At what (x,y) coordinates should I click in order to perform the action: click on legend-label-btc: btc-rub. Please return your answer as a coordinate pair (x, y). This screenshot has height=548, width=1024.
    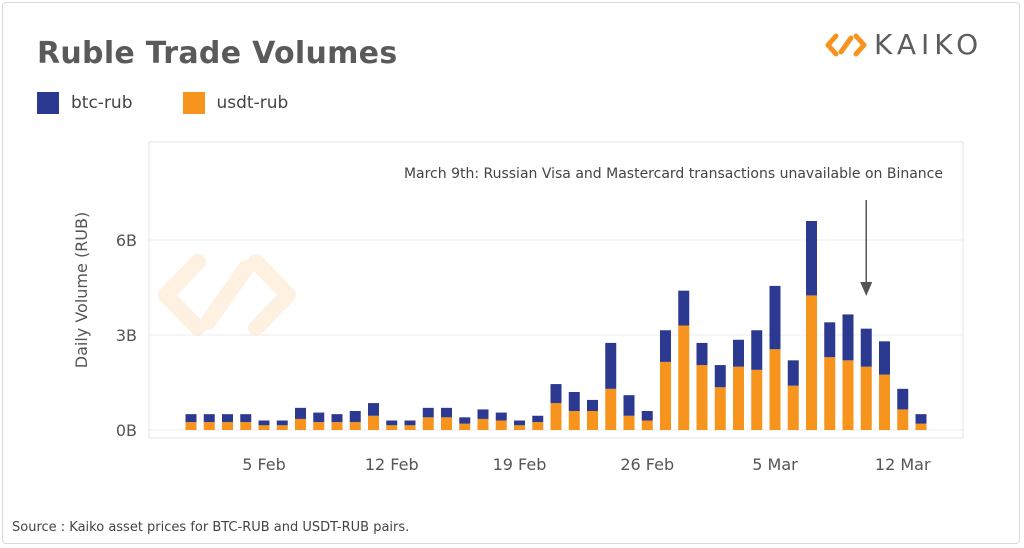
    Looking at the image, I should click on (102, 103).